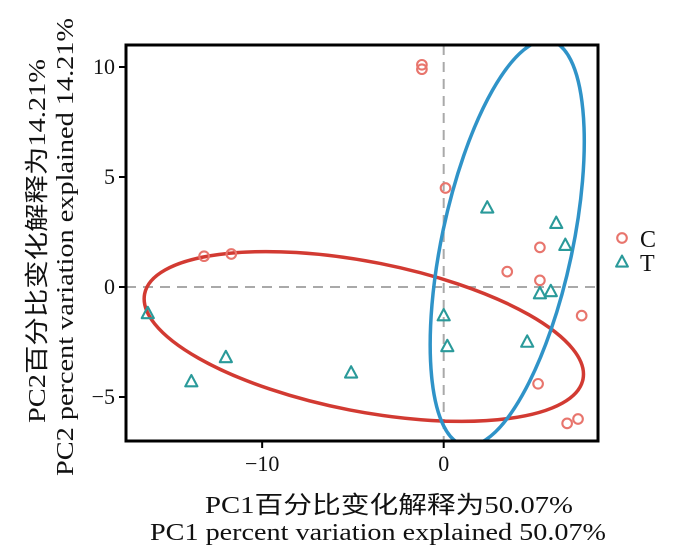 This screenshot has height=556, width=700. I want to click on y-tick-label-3: 0, so click(109, 286).